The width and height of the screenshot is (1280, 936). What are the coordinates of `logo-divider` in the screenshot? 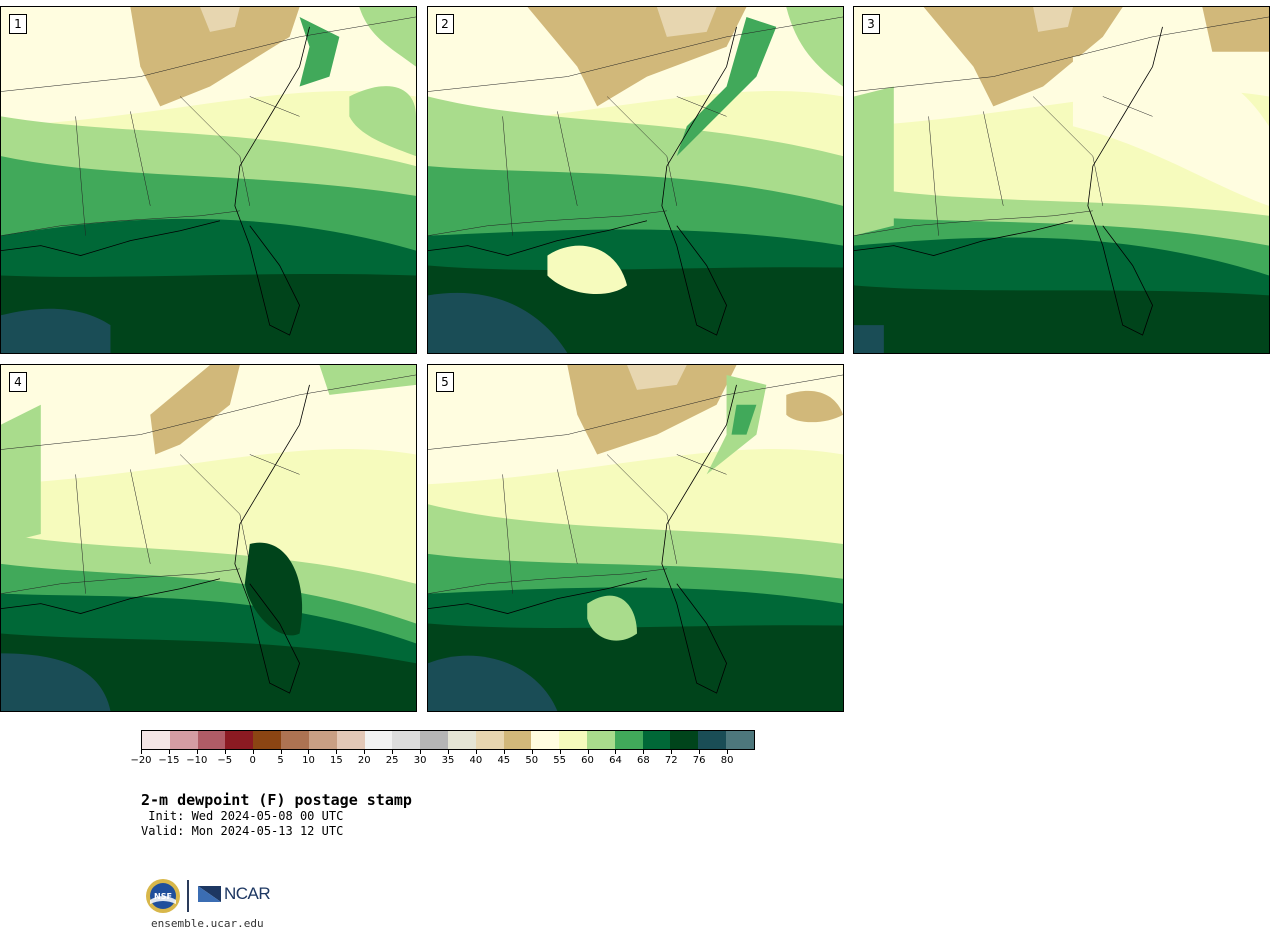 It's located at (188, 896).